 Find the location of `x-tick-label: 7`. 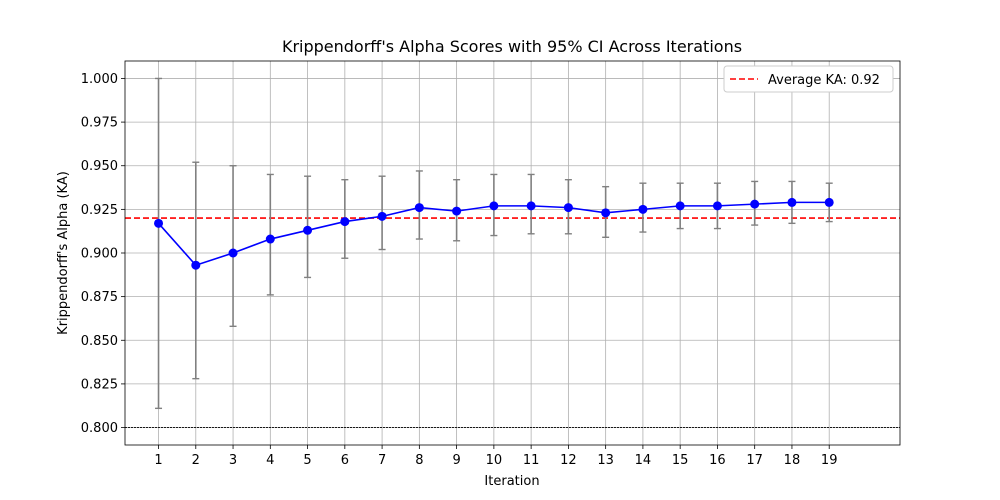

x-tick-label: 7 is located at coordinates (382, 460).